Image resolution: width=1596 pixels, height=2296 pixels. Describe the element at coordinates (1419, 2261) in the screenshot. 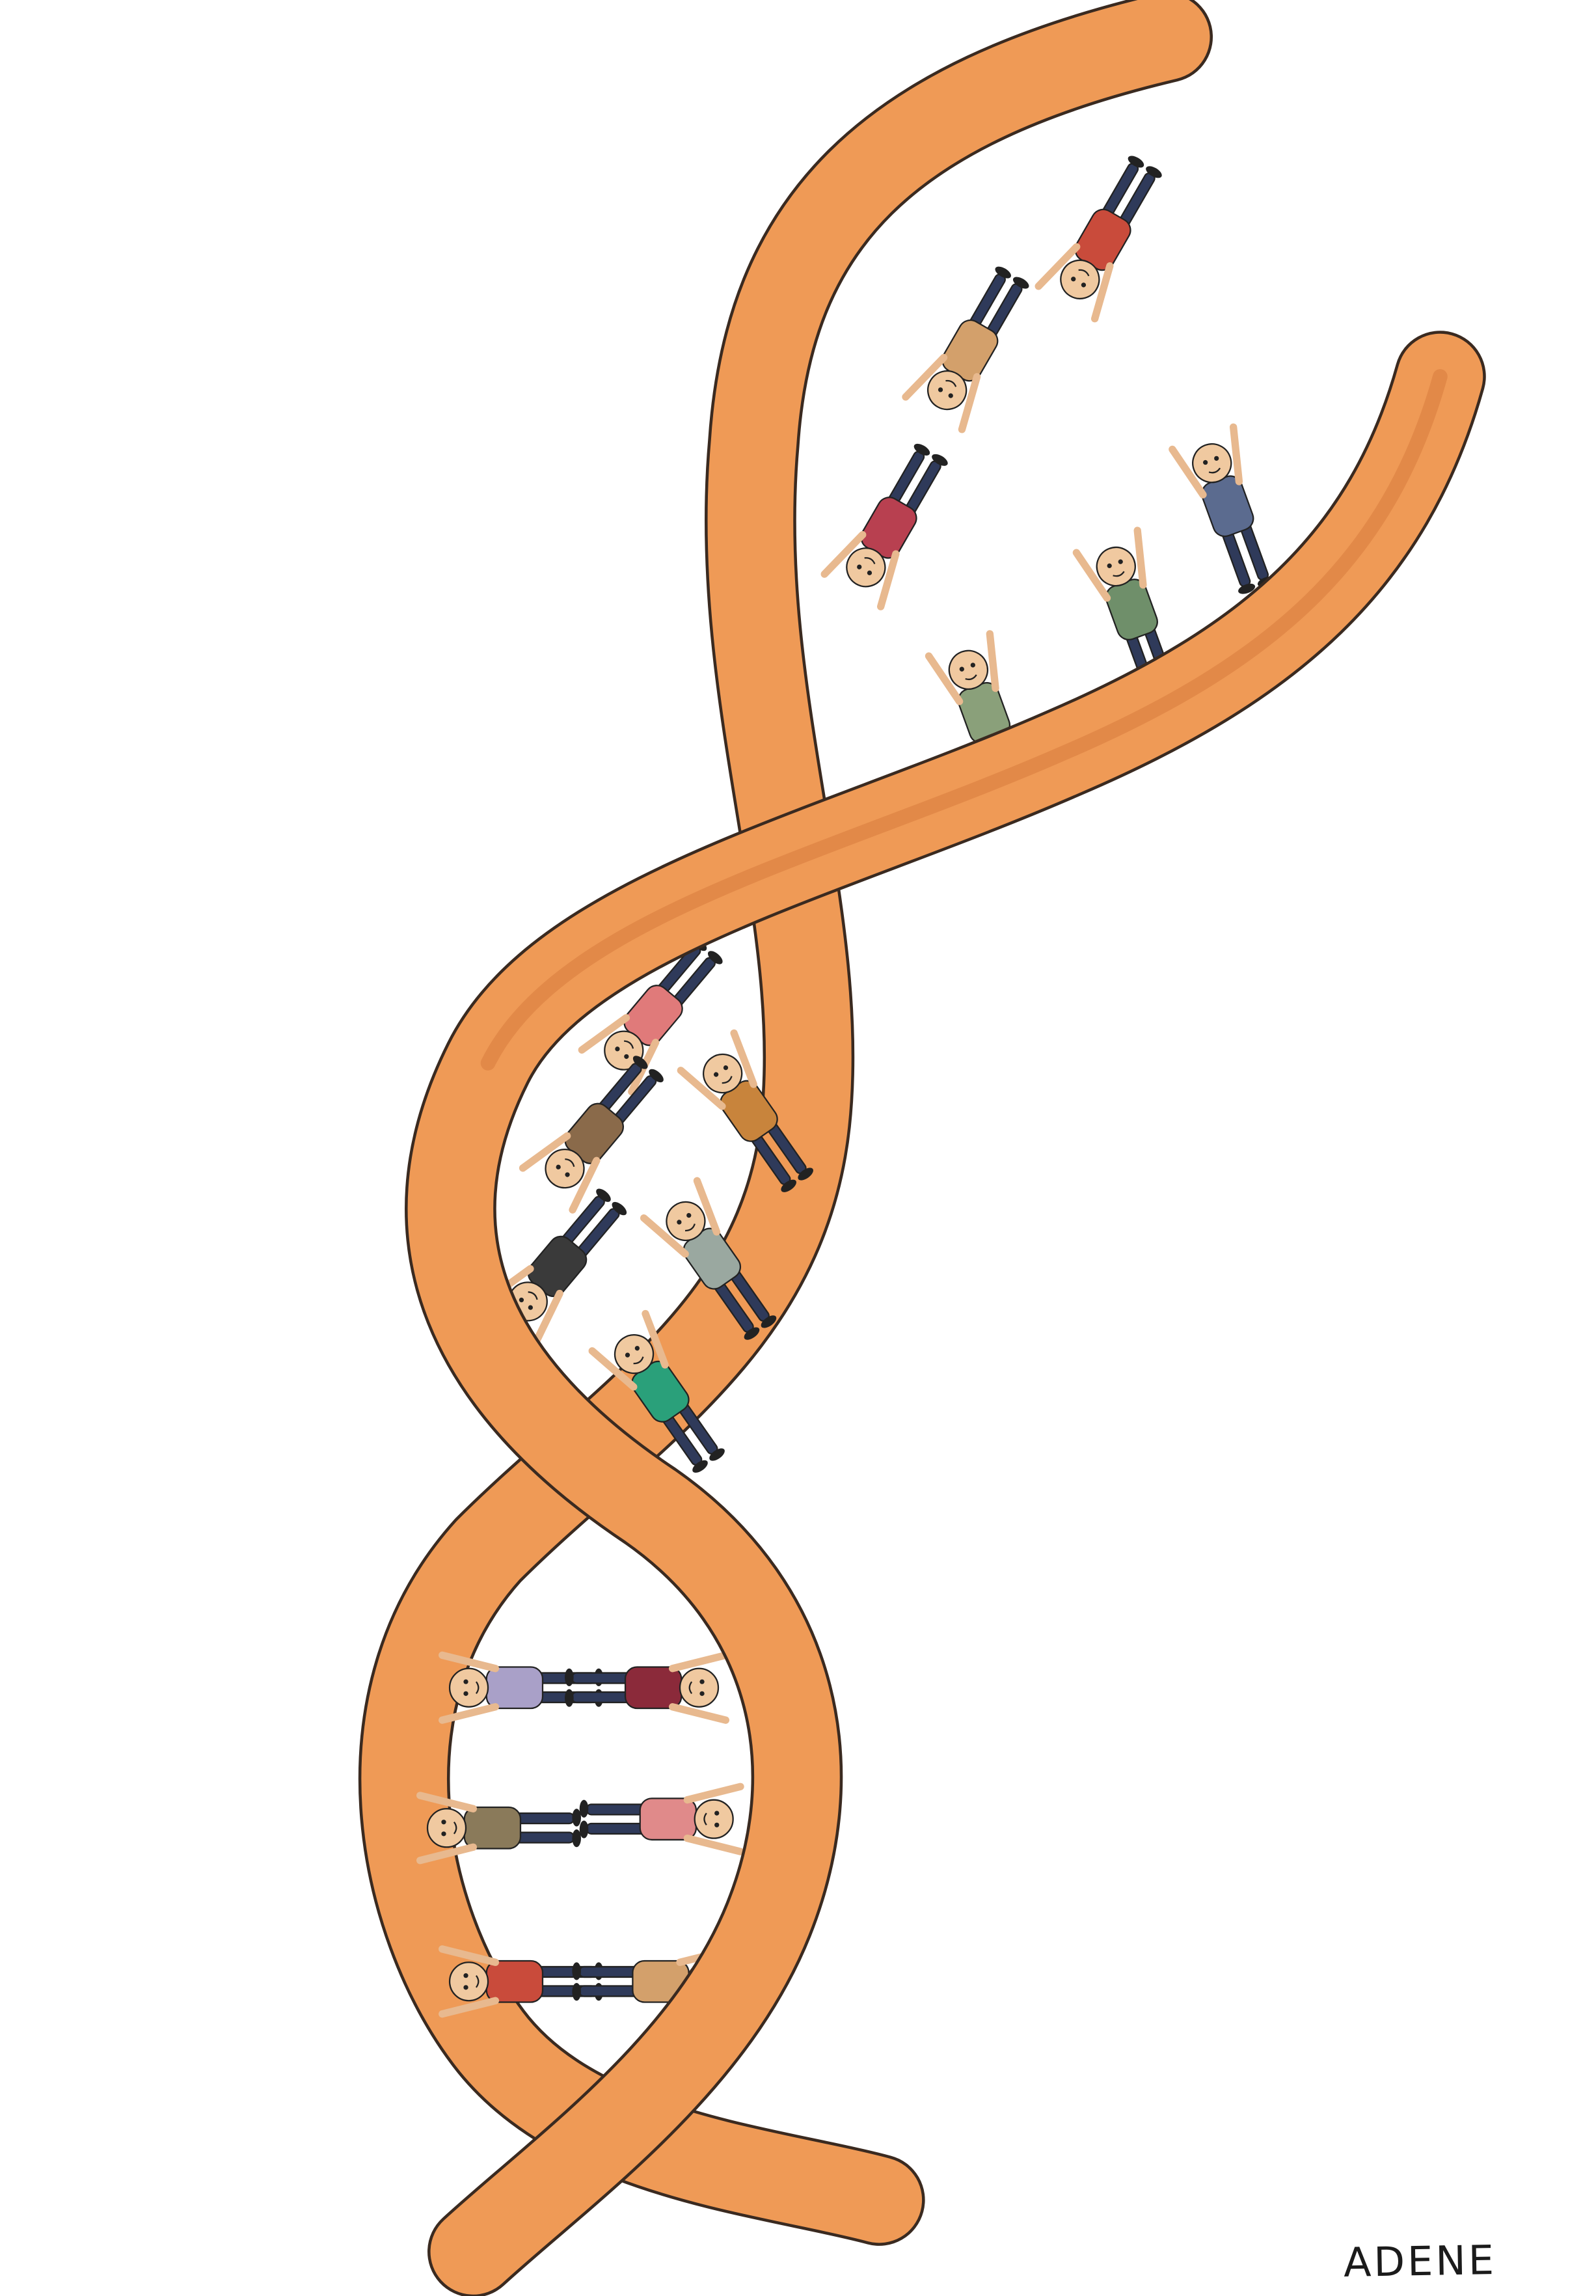

I see `artist-signature: ADENE` at that location.